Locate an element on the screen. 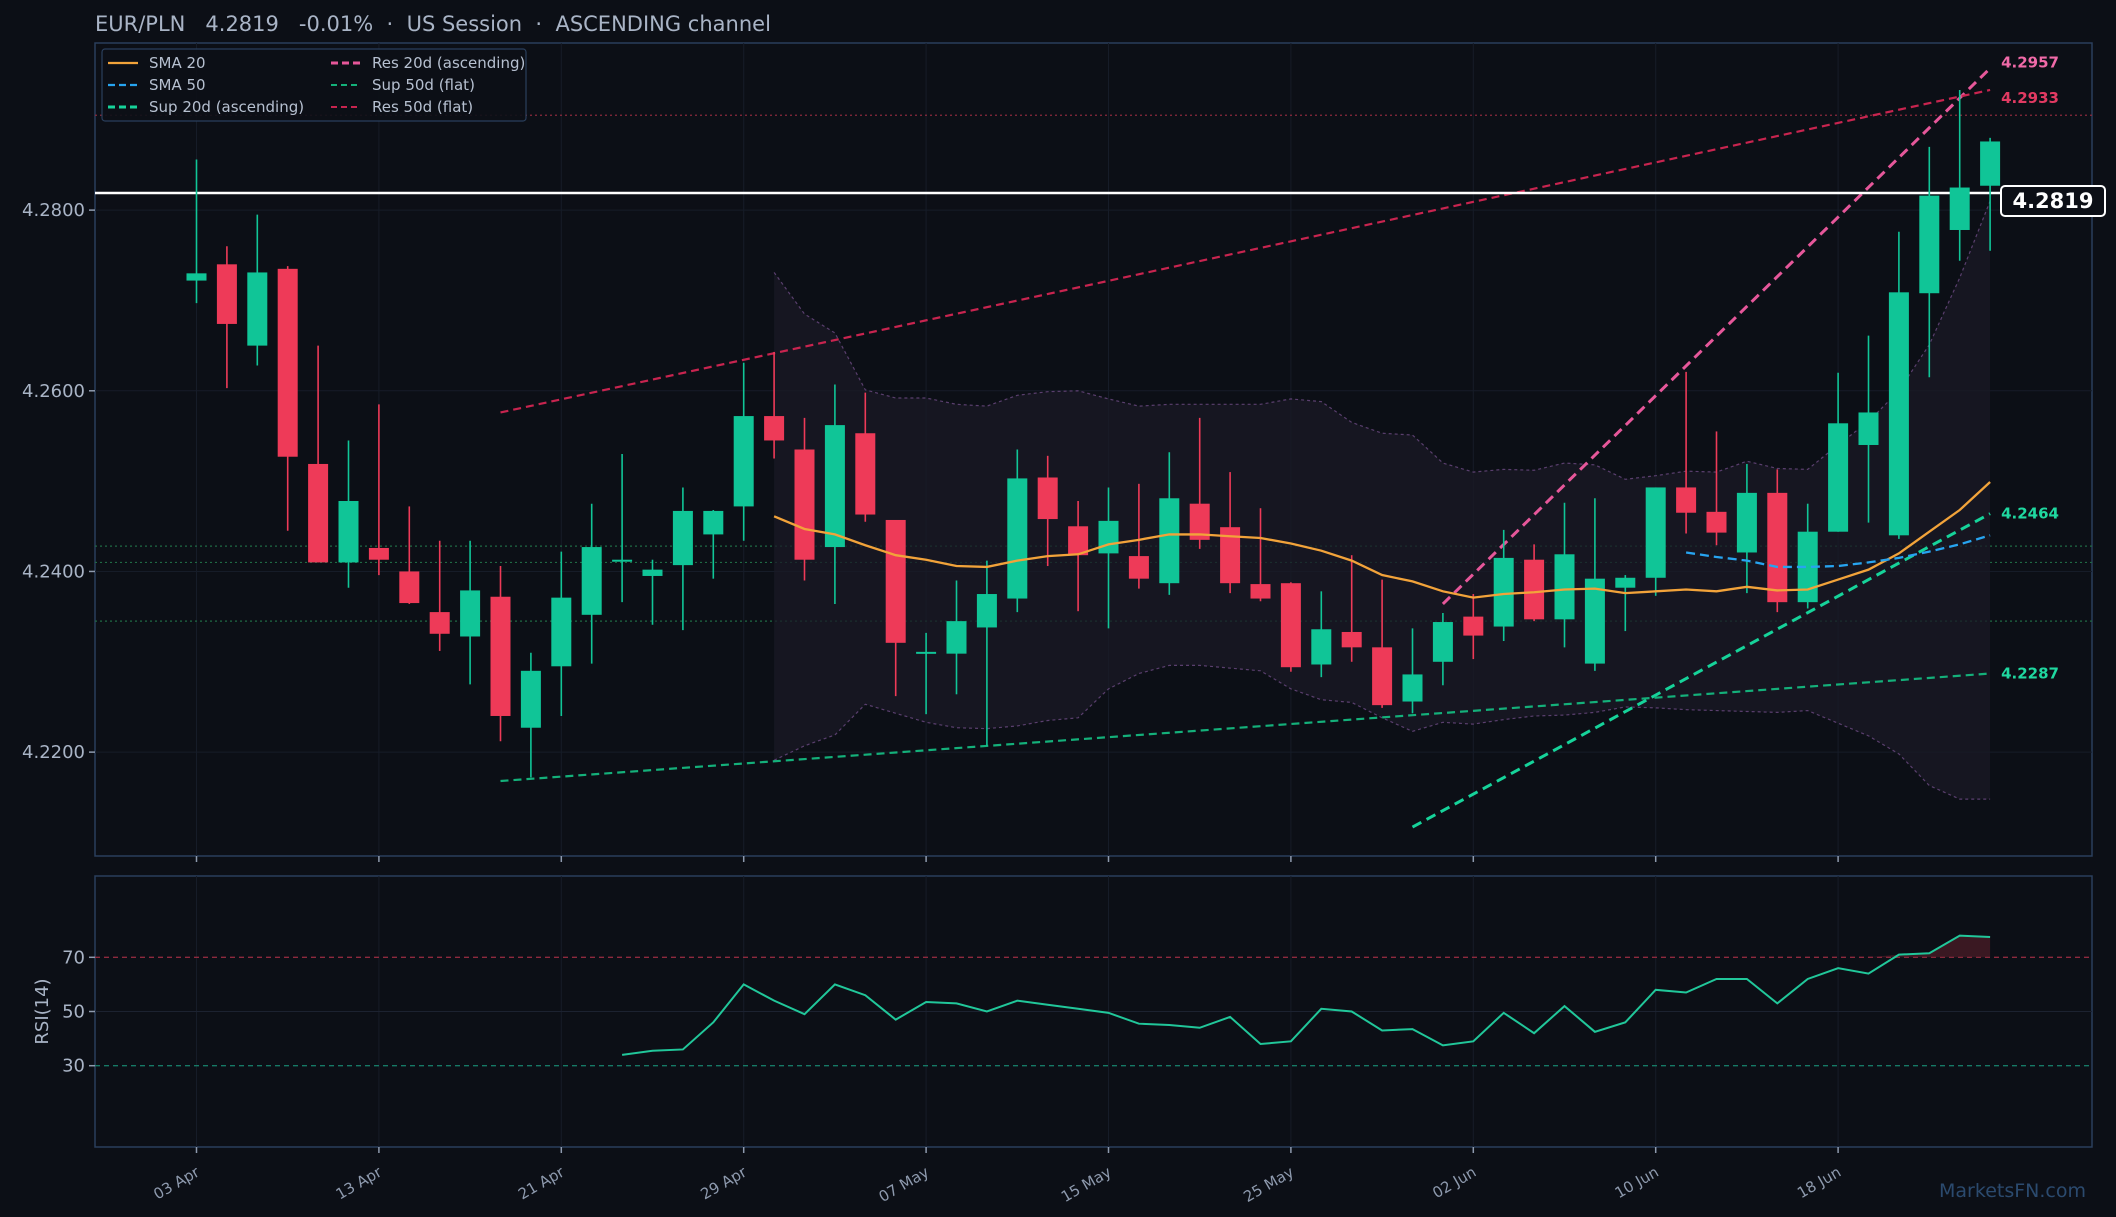 The height and width of the screenshot is (1217, 2116). current-price-badge: 4.2819 is located at coordinates (2053, 201).